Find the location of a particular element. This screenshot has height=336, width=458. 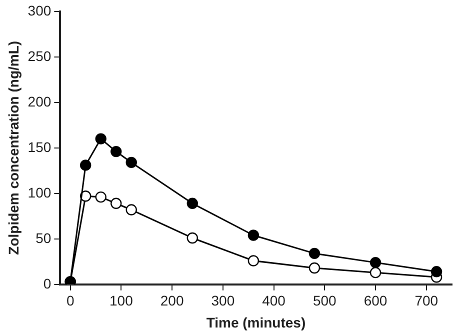

x-tick-label: 500 is located at coordinates (324, 300).